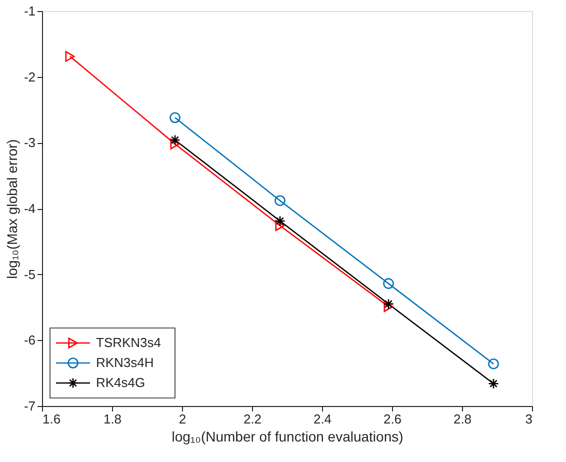 The image size is (566, 462). Describe the element at coordinates (30, 340) in the screenshot. I see `y-tick-label: -6` at that location.